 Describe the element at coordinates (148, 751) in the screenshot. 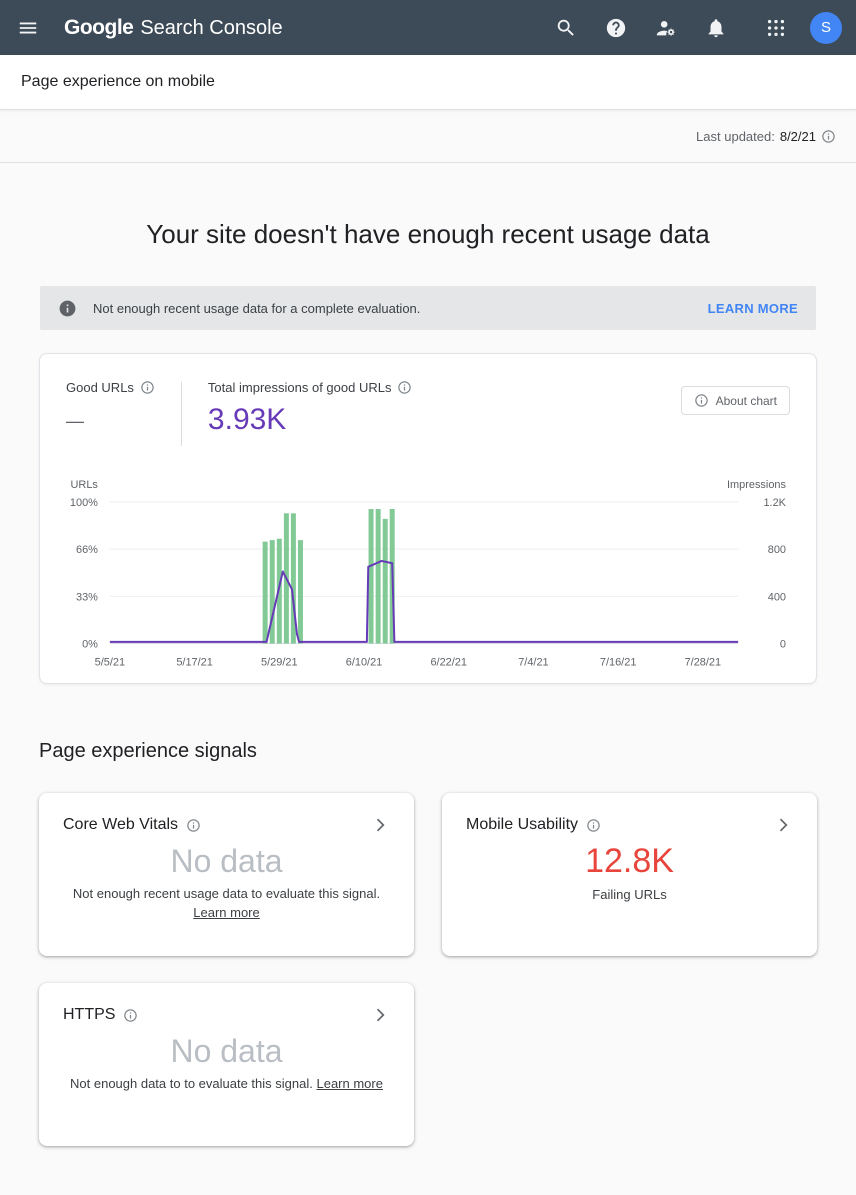

I see `signals-heading: Page experience signals` at that location.